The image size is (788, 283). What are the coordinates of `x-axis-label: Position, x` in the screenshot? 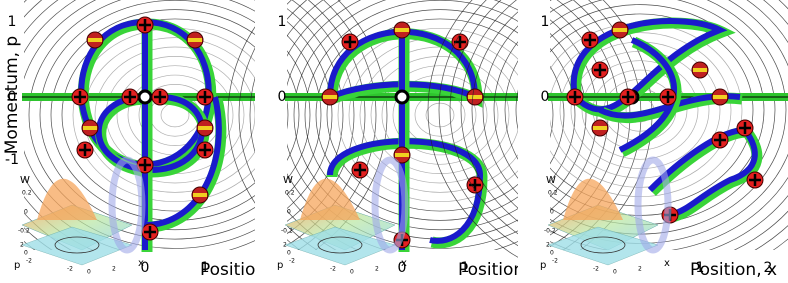 It's located at (733, 269).